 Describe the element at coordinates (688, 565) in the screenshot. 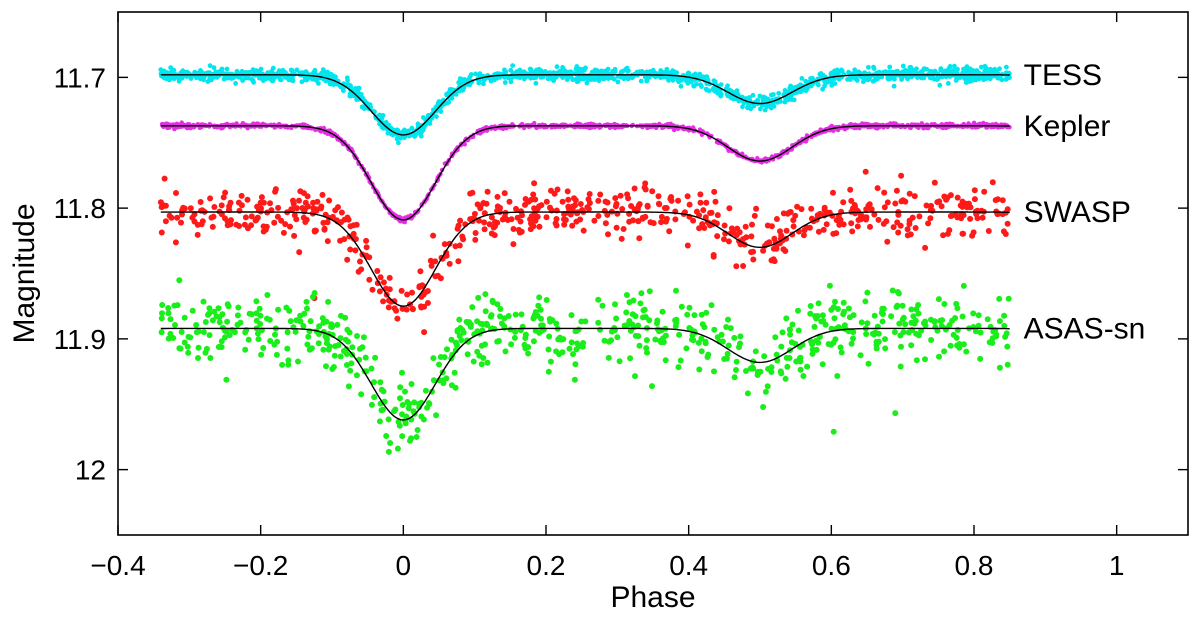

I see `x-tick-label: 0.4` at that location.